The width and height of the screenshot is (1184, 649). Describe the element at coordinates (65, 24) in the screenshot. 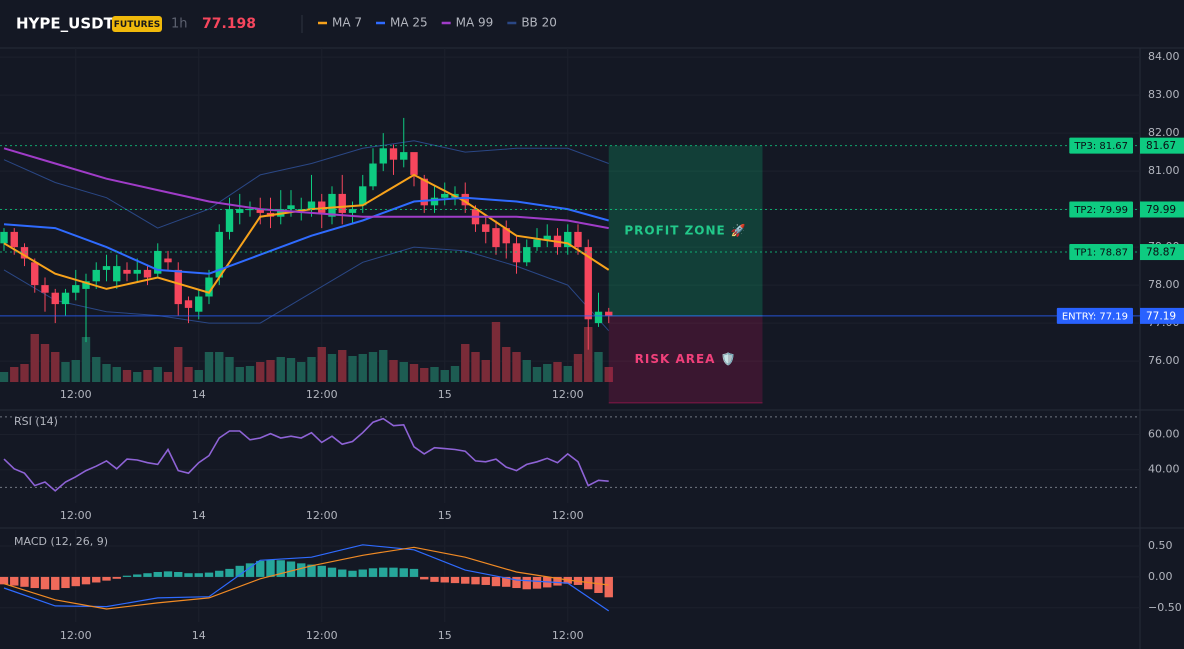

I see `symbol: HYPE_USDT` at that location.